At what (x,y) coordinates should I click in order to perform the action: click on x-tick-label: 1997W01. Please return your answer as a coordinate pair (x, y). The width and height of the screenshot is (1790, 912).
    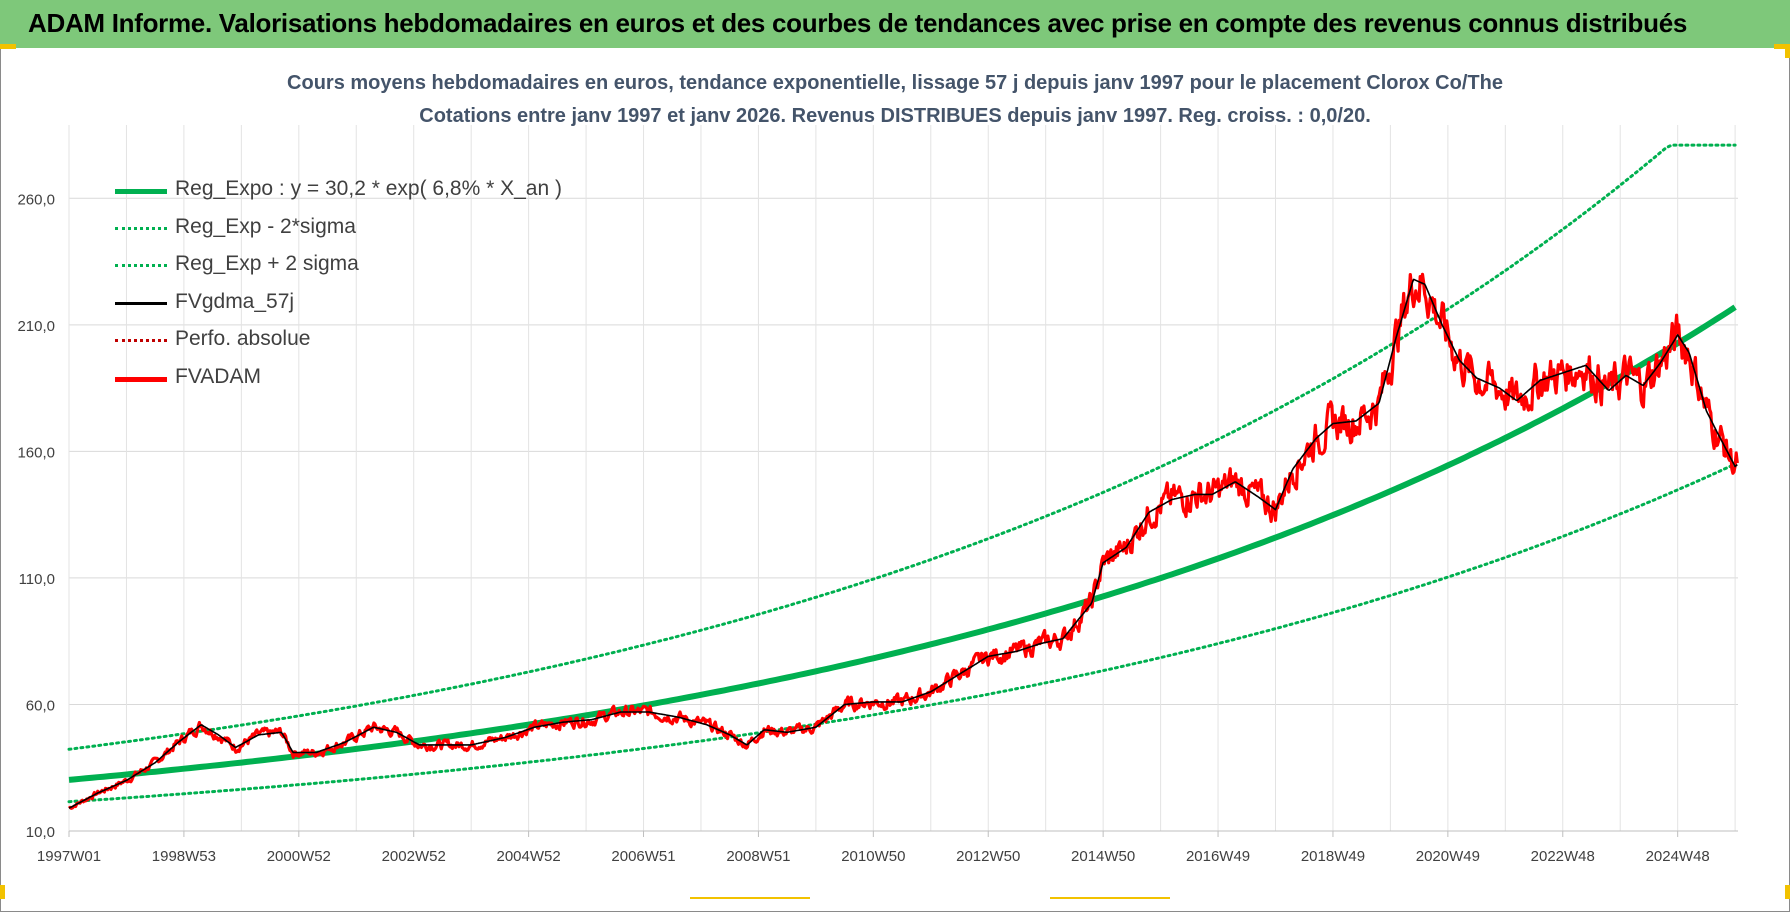
    Looking at the image, I should click on (69, 856).